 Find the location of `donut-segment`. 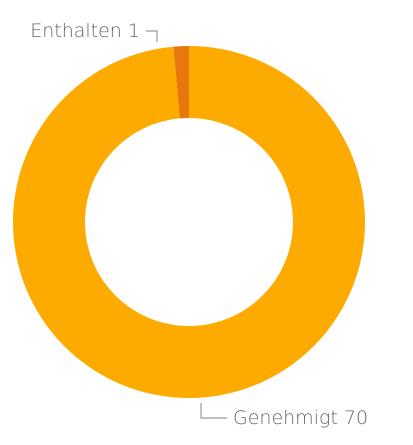

donut-segment is located at coordinates (181, 82).